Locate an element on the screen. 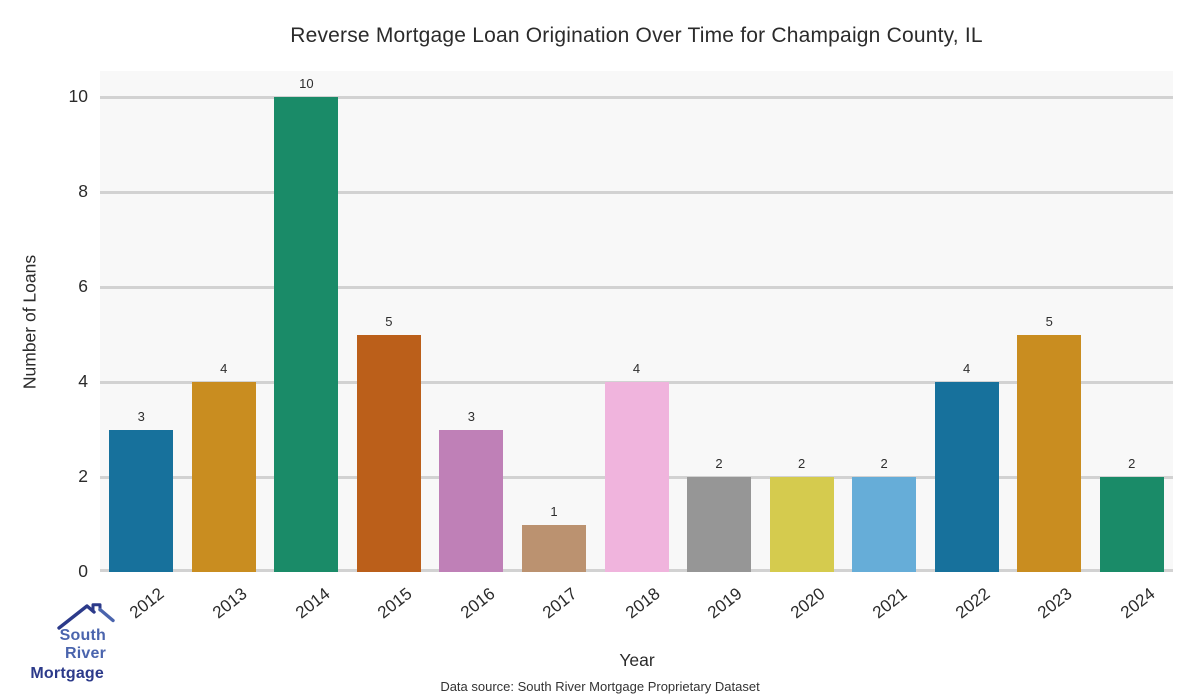  bar-value-label-2014: 10 is located at coordinates (306, 84).